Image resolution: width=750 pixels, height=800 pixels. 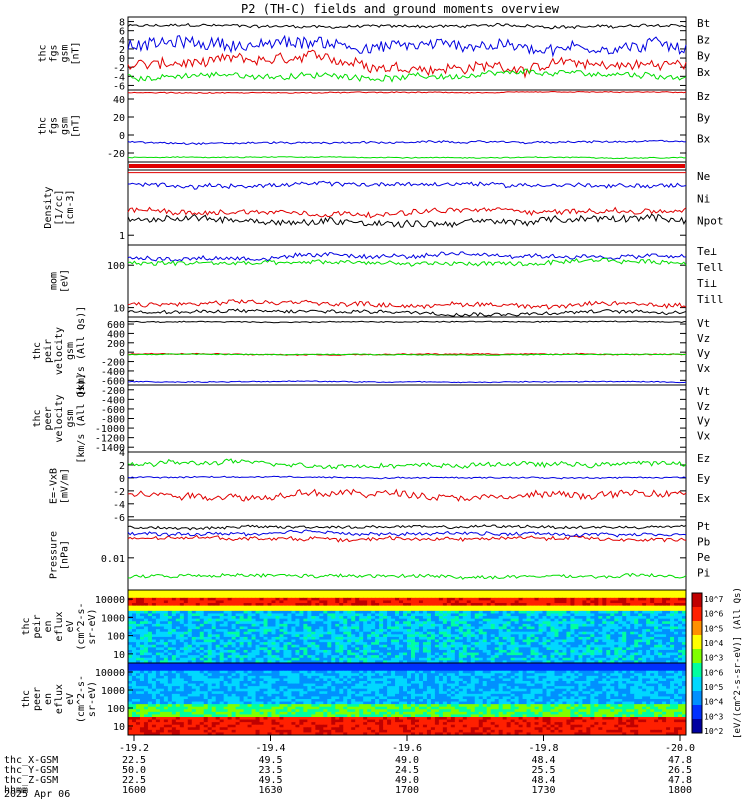 I want to click on ytick-label-pressure: 0.01, so click(x=113, y=559).